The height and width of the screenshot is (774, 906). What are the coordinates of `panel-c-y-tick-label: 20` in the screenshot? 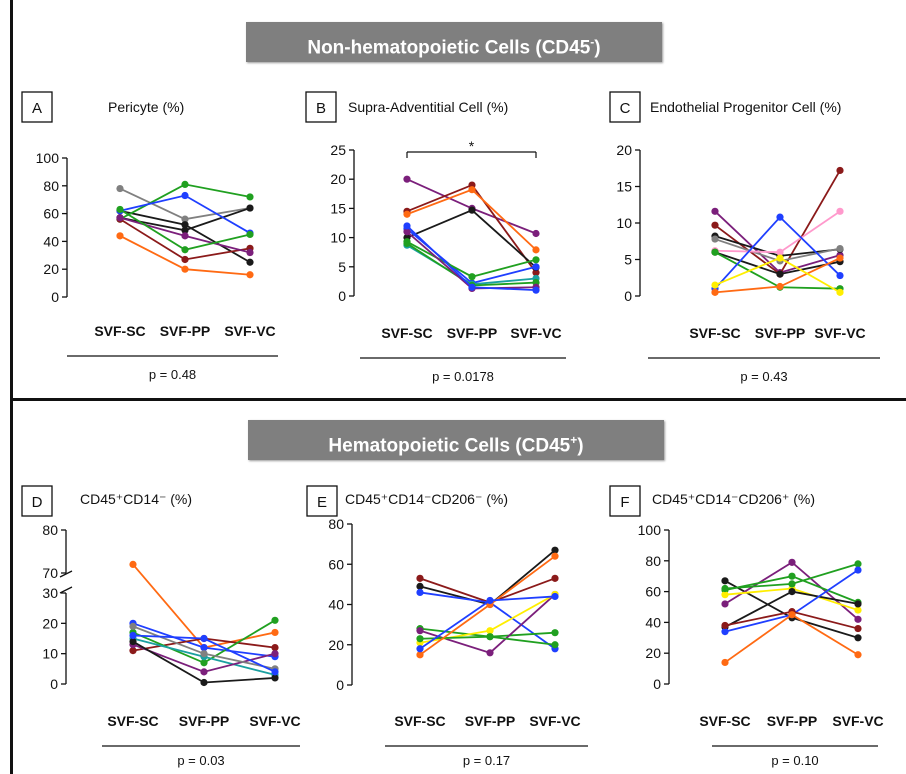 It's located at (624, 150).